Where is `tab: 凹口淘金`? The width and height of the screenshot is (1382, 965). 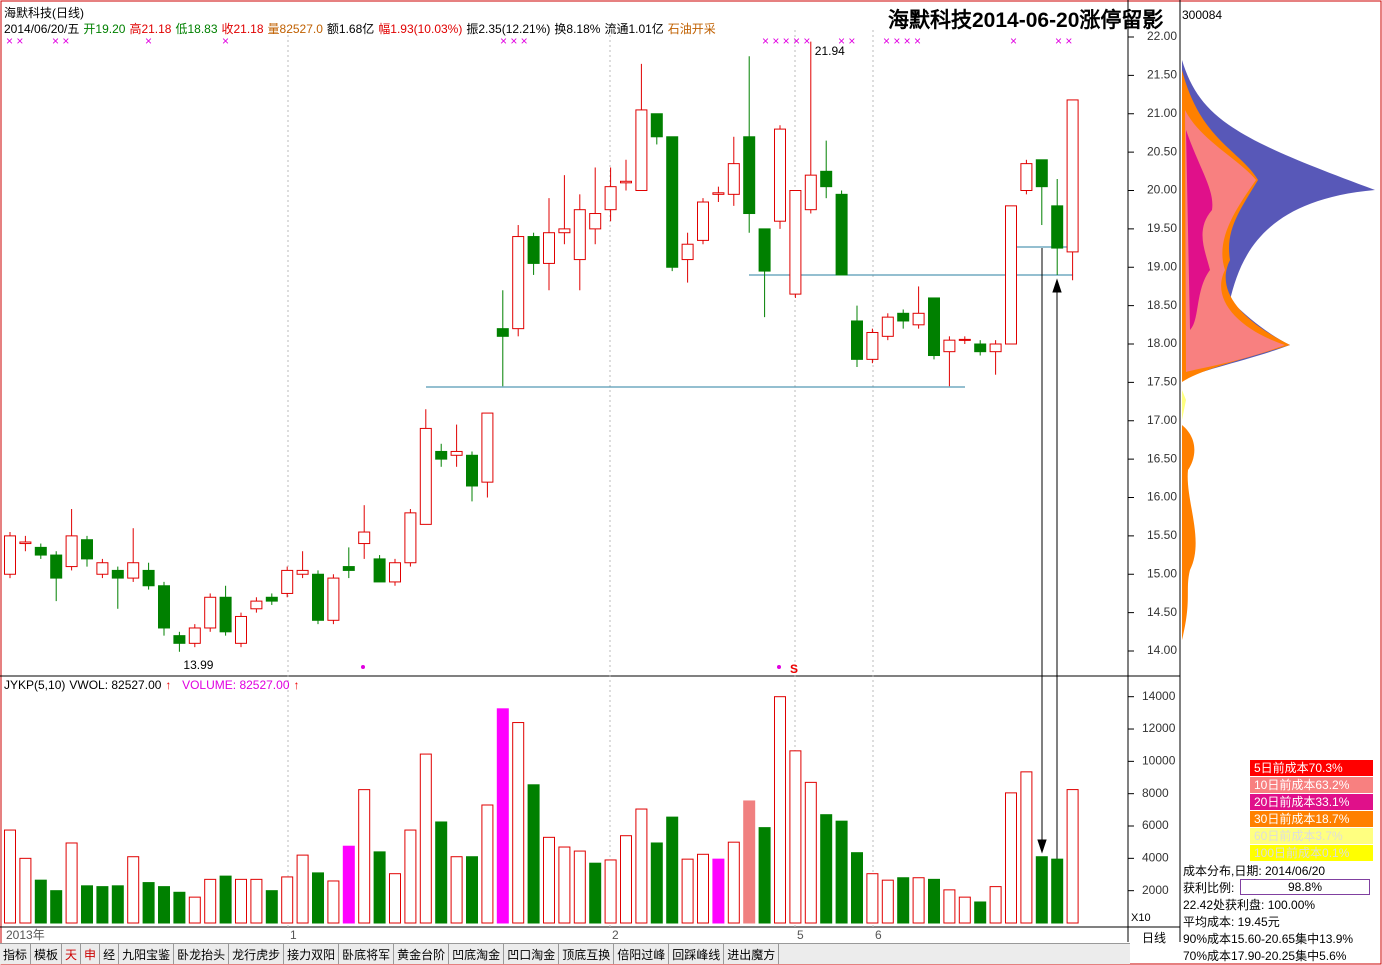 tab: 凹口淘金 is located at coordinates (532, 954).